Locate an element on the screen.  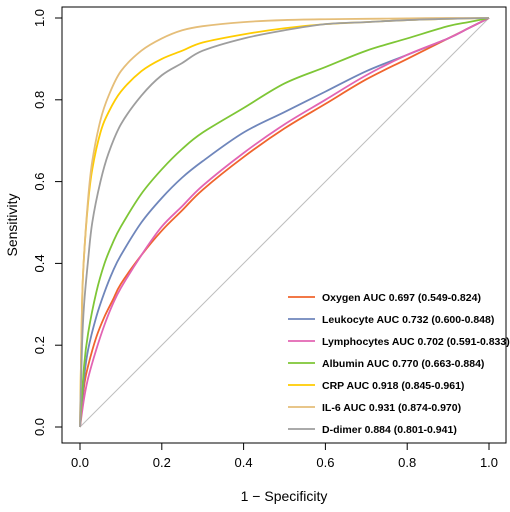
legend-label-1: Leukocyte AUC 0.732 (0.600-0.848) is located at coordinates (408, 320).